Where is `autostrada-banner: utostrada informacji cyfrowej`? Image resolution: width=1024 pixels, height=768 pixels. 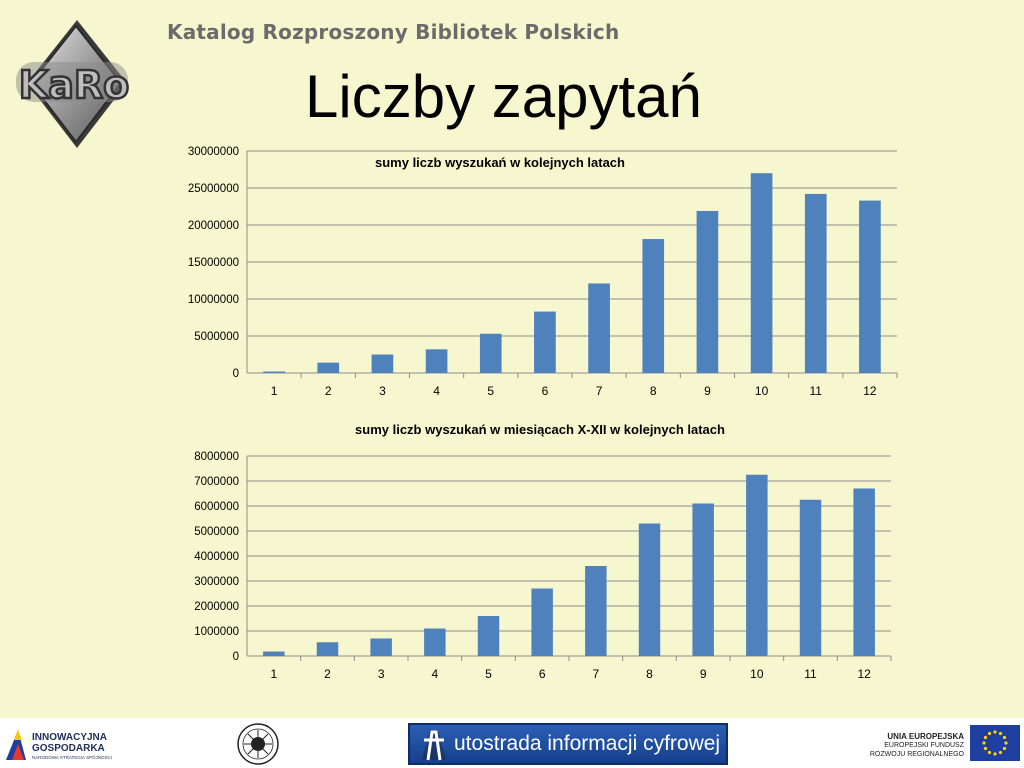 autostrada-banner: utostrada informacji cyfrowej is located at coordinates (568, 744).